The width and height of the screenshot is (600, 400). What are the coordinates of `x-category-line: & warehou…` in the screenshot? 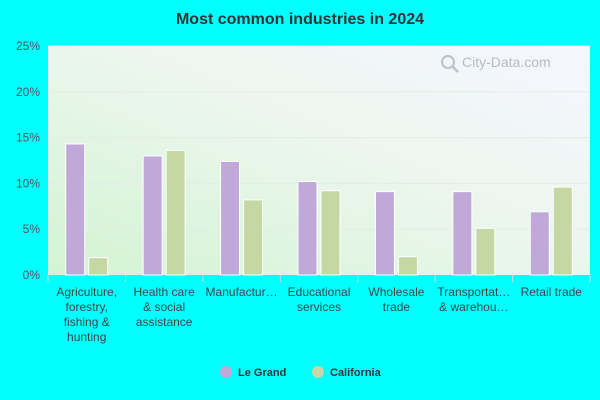 It's located at (473, 307).